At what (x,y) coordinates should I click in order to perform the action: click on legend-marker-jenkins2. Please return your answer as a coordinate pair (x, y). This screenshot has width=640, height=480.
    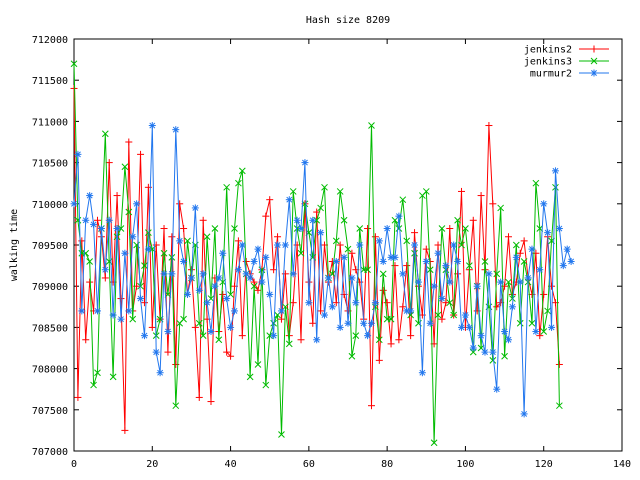
    Looking at the image, I should click on (594, 49).